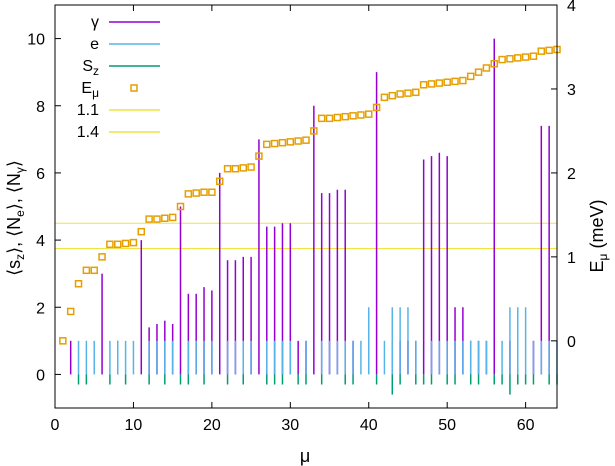 The height and width of the screenshot is (466, 615). I want to click on legend-entry-emu: Eμ, so click(109, 90).